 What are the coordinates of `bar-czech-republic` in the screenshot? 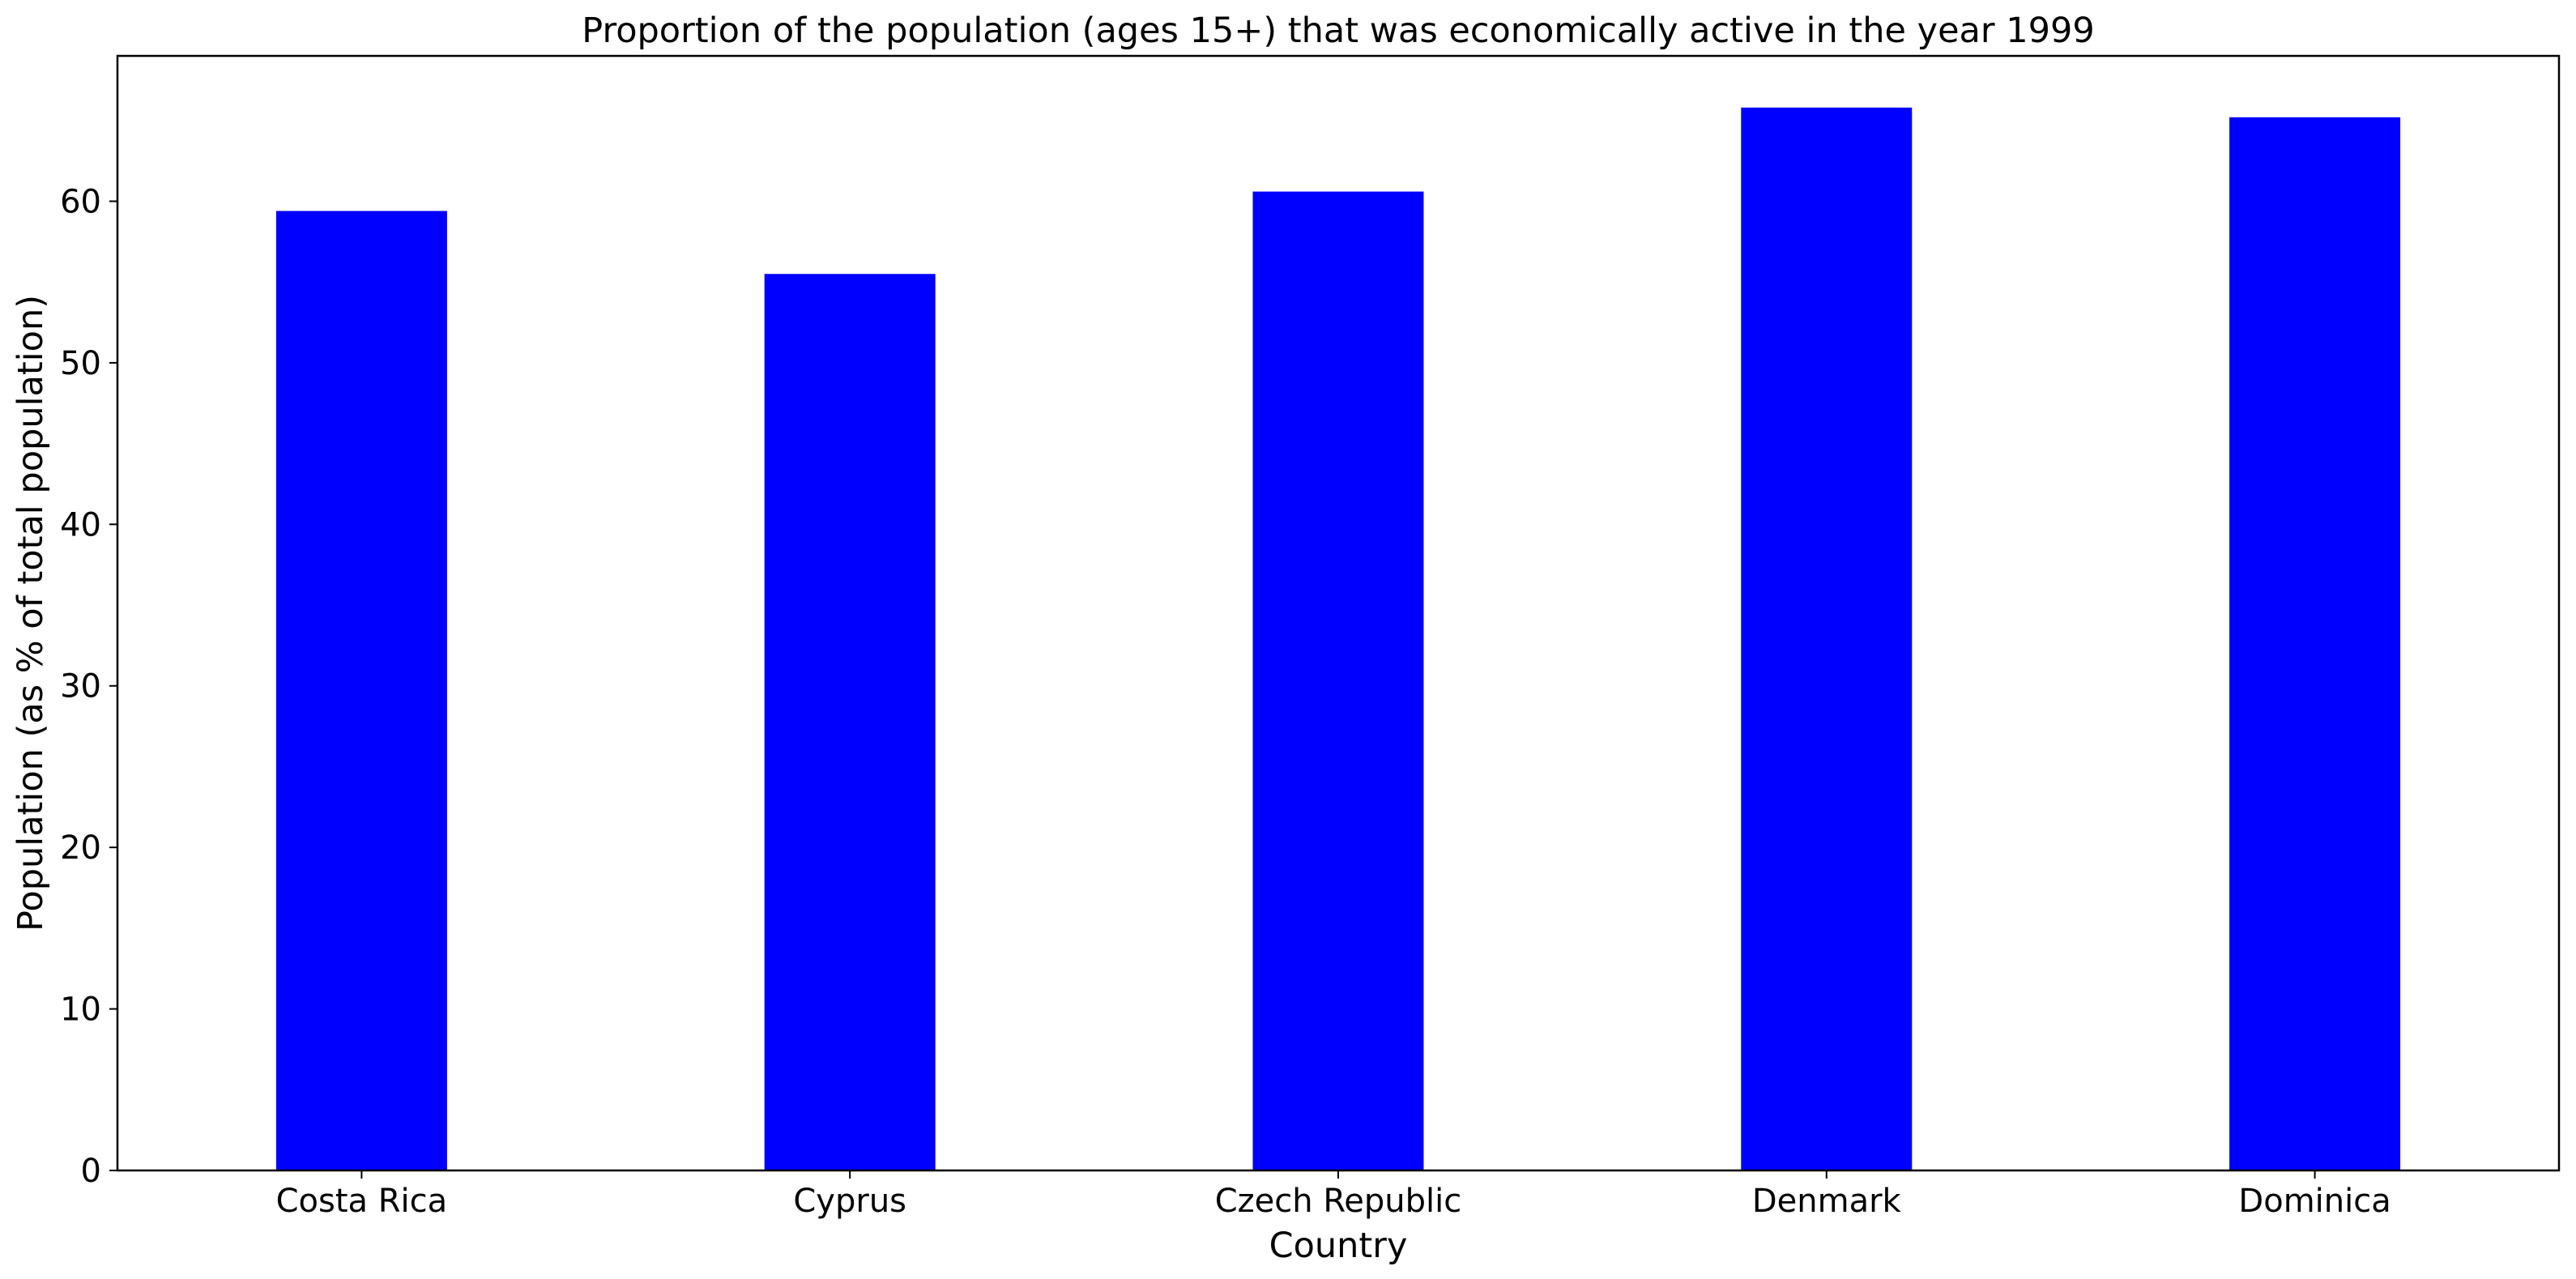 It's located at (1338, 680).